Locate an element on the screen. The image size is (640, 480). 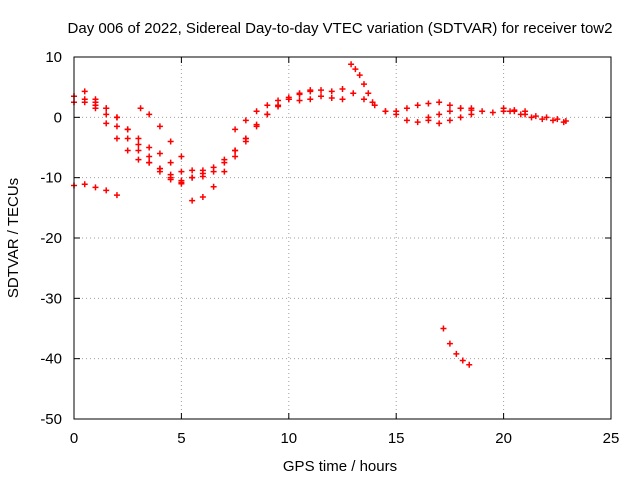
x-axis-label: GPS time / hours is located at coordinates (340, 466).